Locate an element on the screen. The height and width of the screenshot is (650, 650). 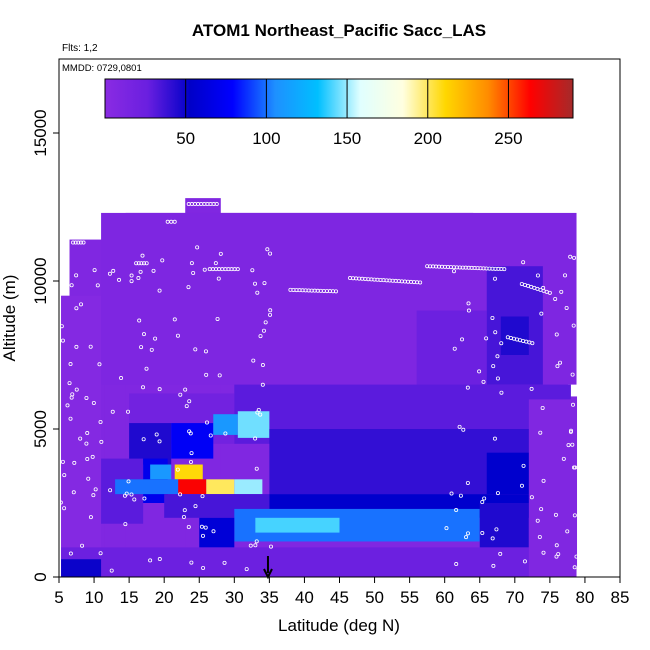
colorbar-tick-label: 50 is located at coordinates (185, 138).